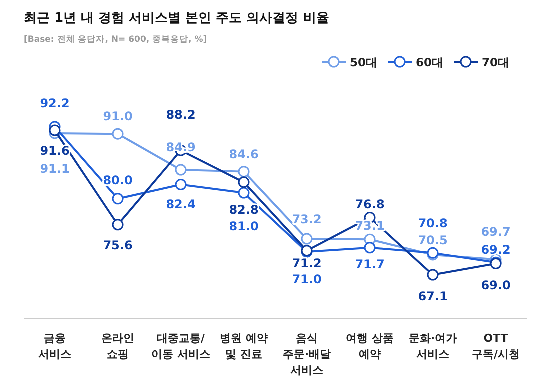  What do you see at coordinates (307, 263) in the screenshot?
I see `data-label: 71.2` at bounding box center [307, 263].